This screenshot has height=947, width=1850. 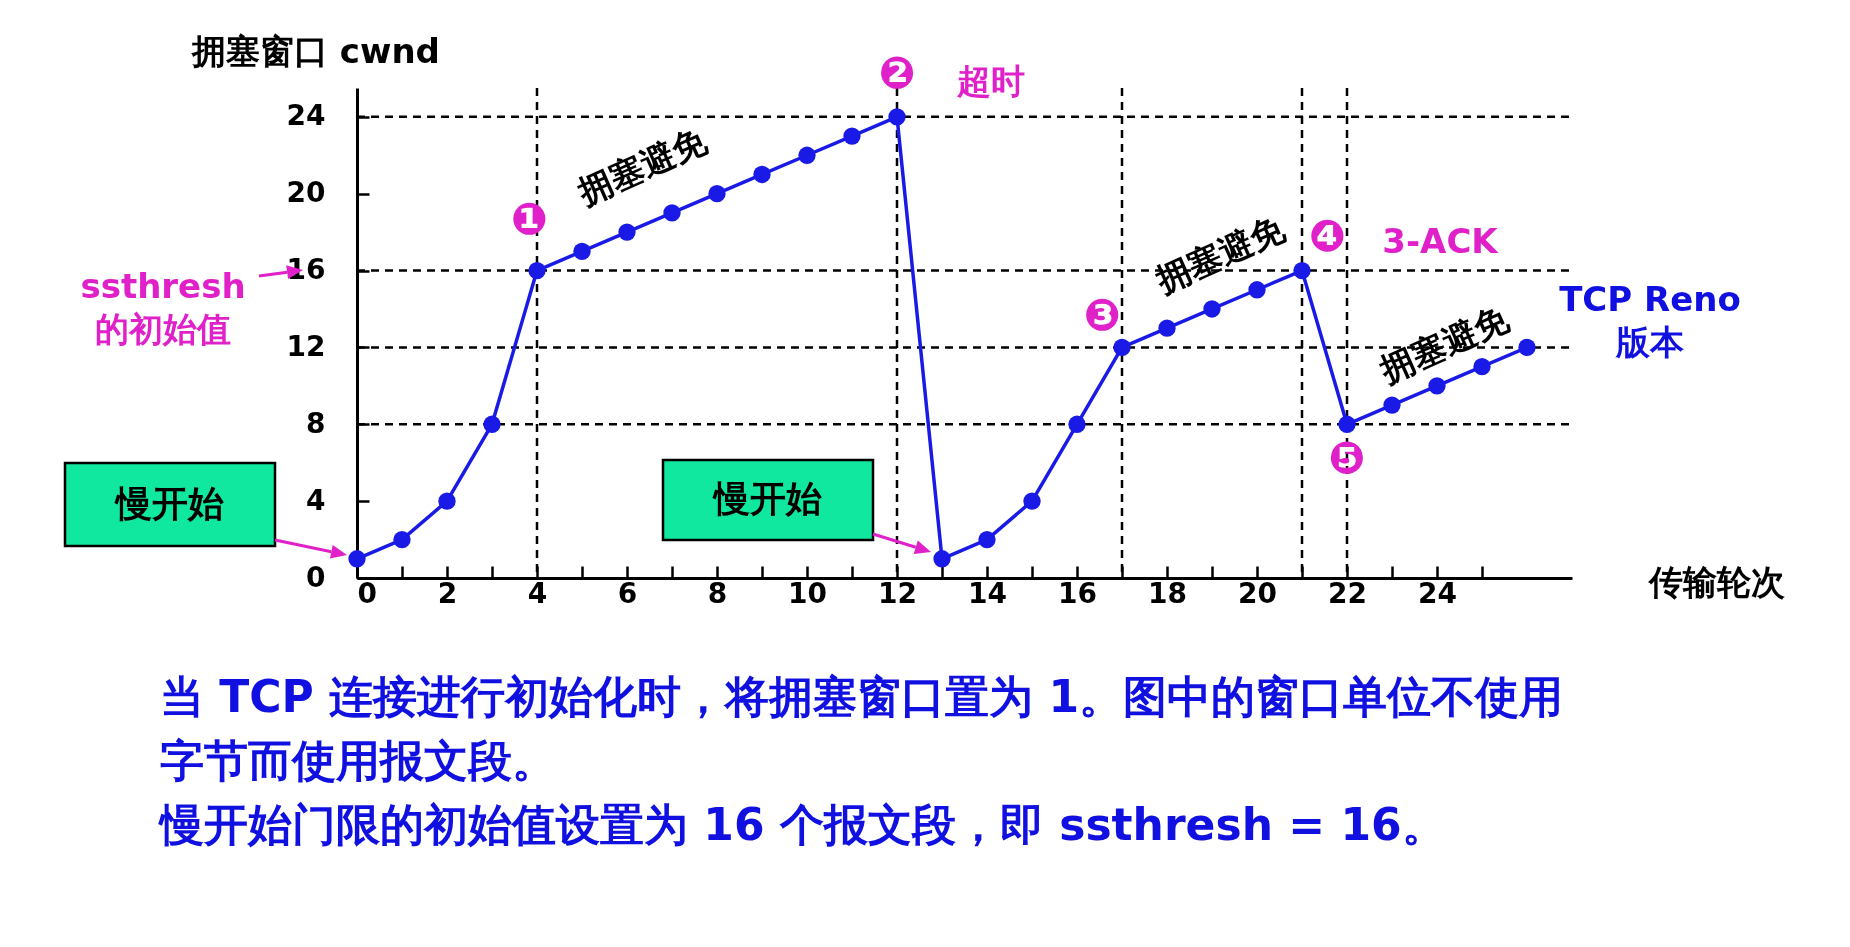 I want to click on annotation: ❶, so click(x=529, y=218).